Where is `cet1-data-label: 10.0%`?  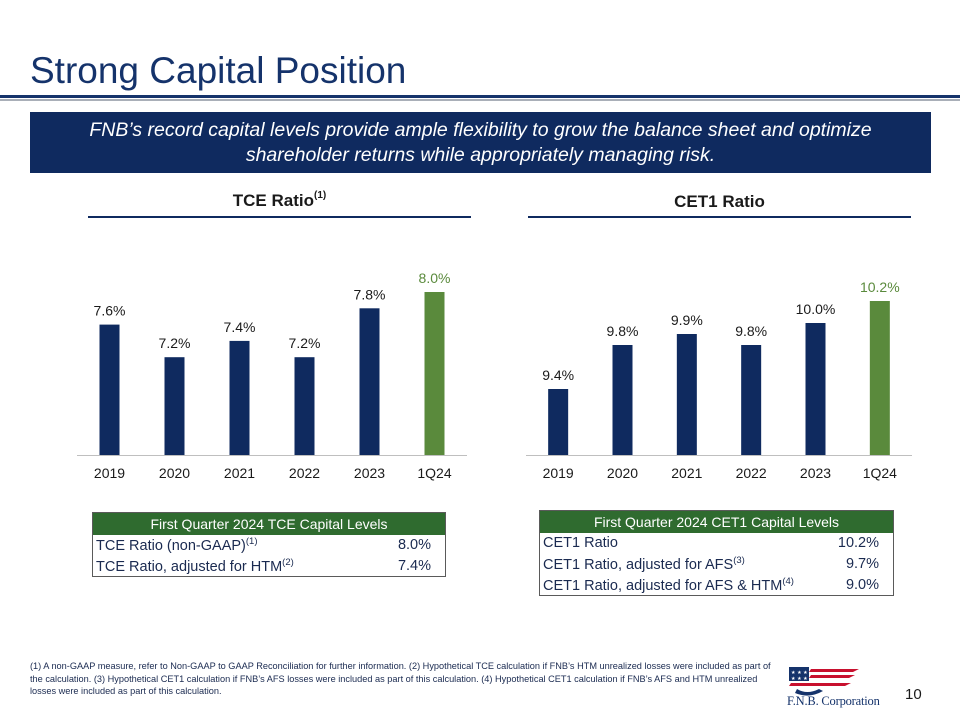
cet1-data-label: 10.0% is located at coordinates (816, 309).